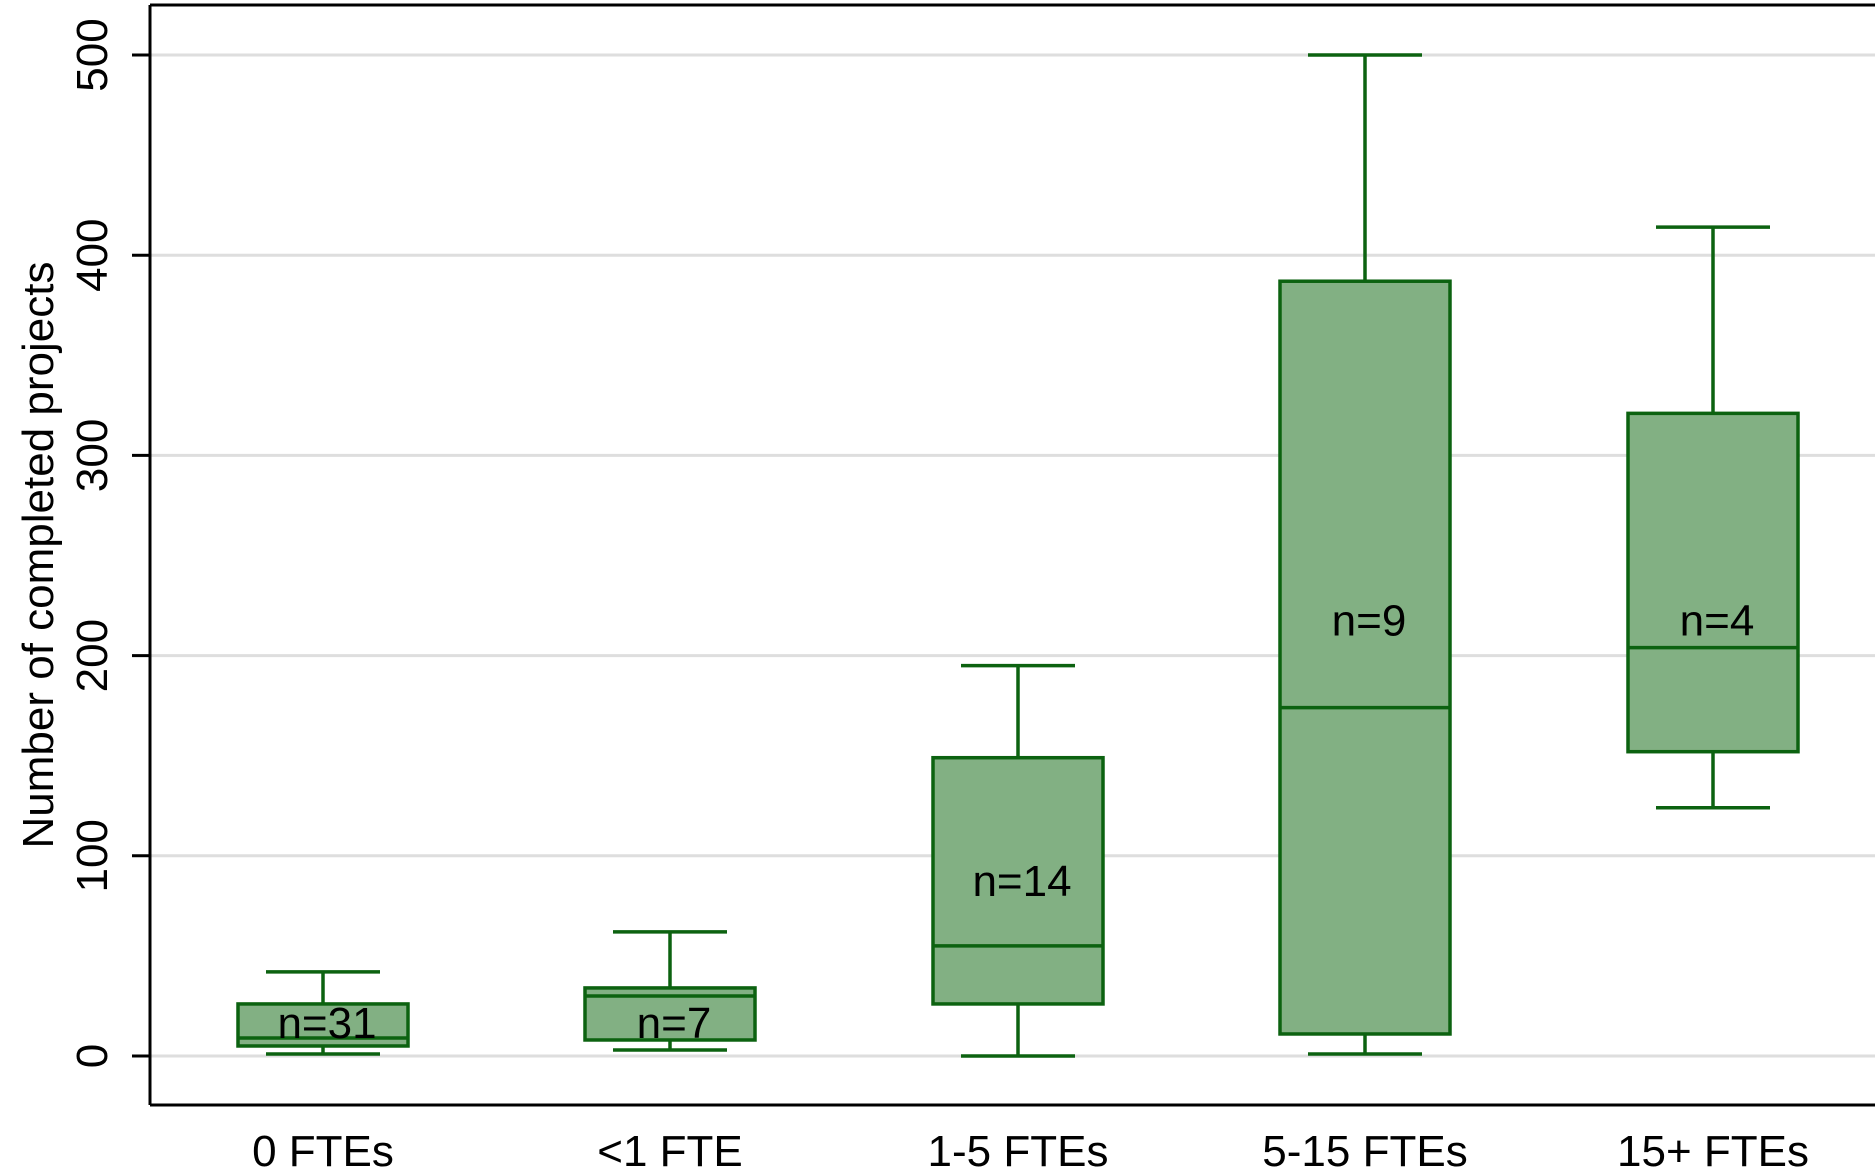 This screenshot has height=1172, width=1875. I want to click on y-tick-label-300: 300, so click(92, 455).